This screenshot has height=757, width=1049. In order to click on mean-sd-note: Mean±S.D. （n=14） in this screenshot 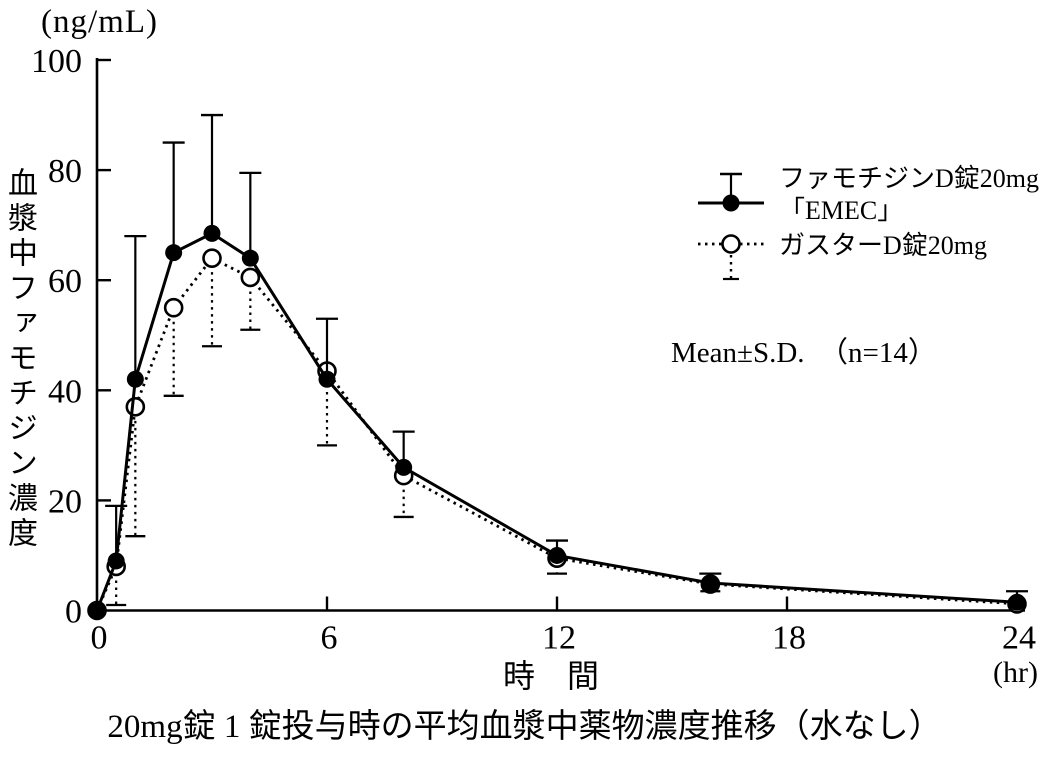, I will do `click(804, 353)`.